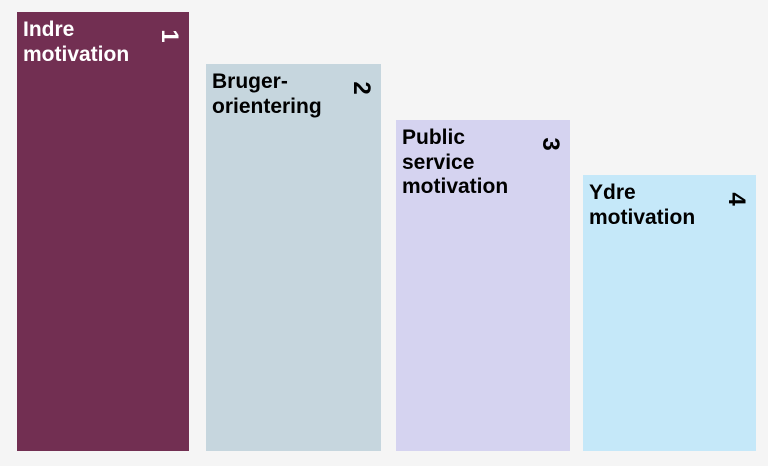  I want to click on rank-number: 4, so click(736, 199).